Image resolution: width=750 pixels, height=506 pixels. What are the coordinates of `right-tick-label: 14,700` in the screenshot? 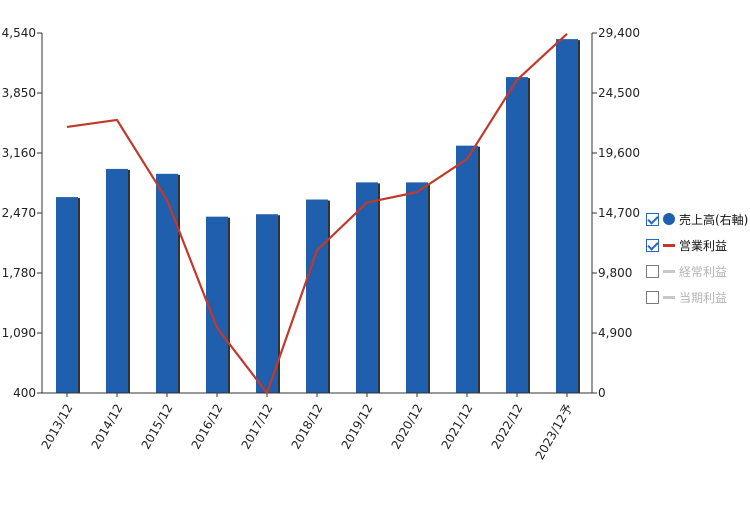 It's located at (619, 213).